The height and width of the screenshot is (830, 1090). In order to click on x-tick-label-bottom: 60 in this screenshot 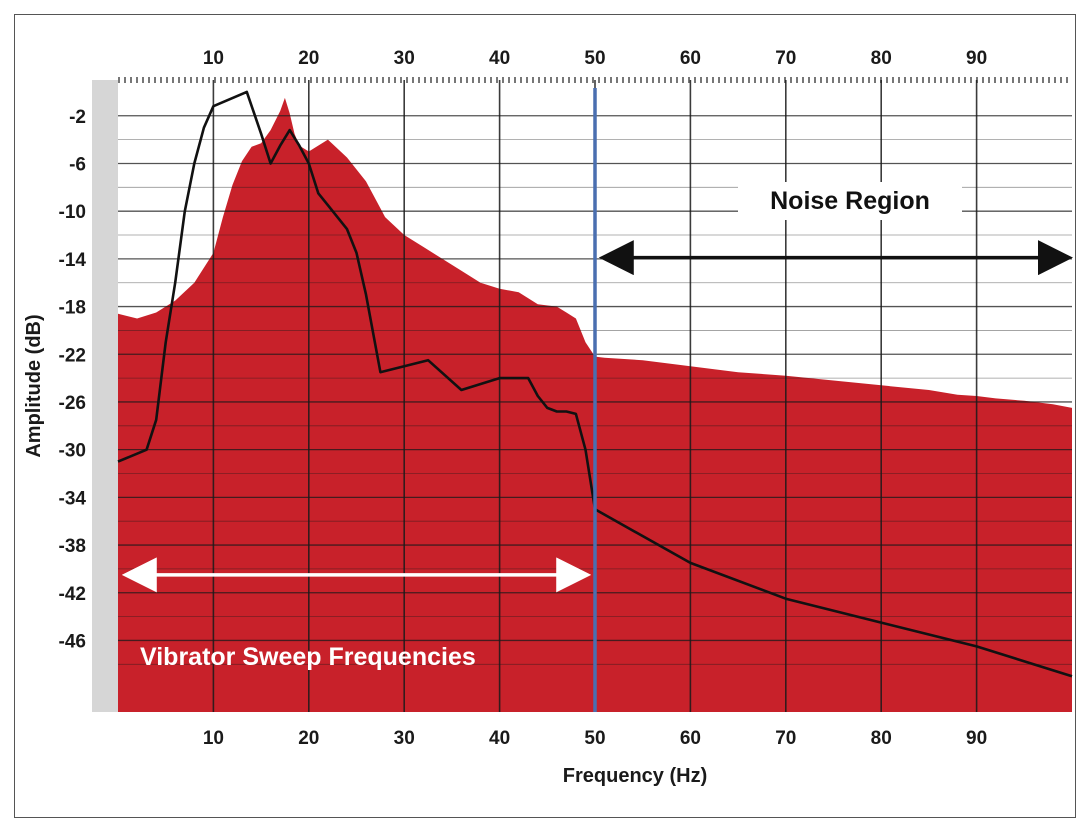, I will do `click(690, 738)`.